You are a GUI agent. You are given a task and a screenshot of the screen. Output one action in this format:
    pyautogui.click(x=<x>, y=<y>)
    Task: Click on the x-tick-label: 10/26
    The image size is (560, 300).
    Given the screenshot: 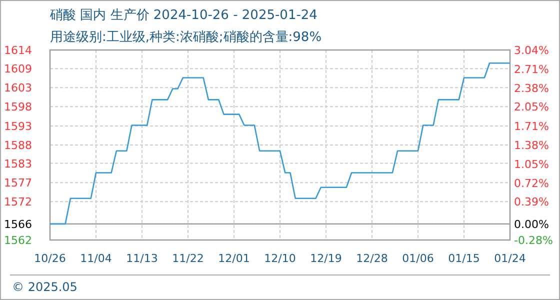 What is the action you would take?
    pyautogui.click(x=50, y=258)
    